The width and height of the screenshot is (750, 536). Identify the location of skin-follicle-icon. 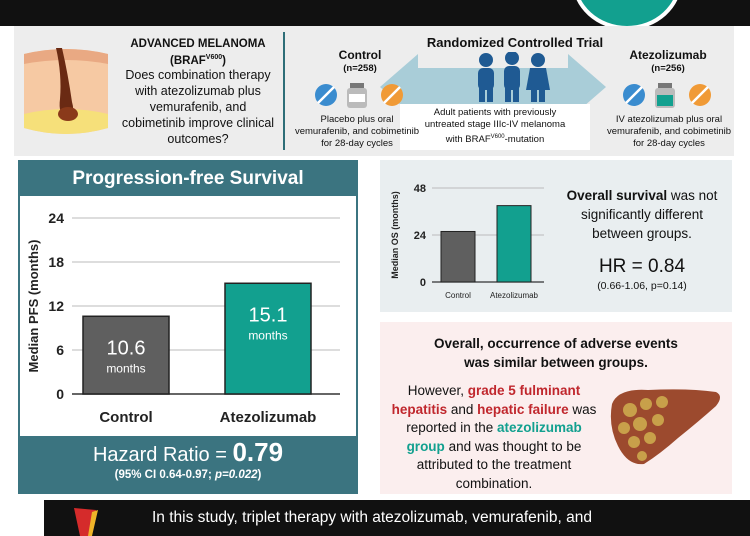
(66, 91).